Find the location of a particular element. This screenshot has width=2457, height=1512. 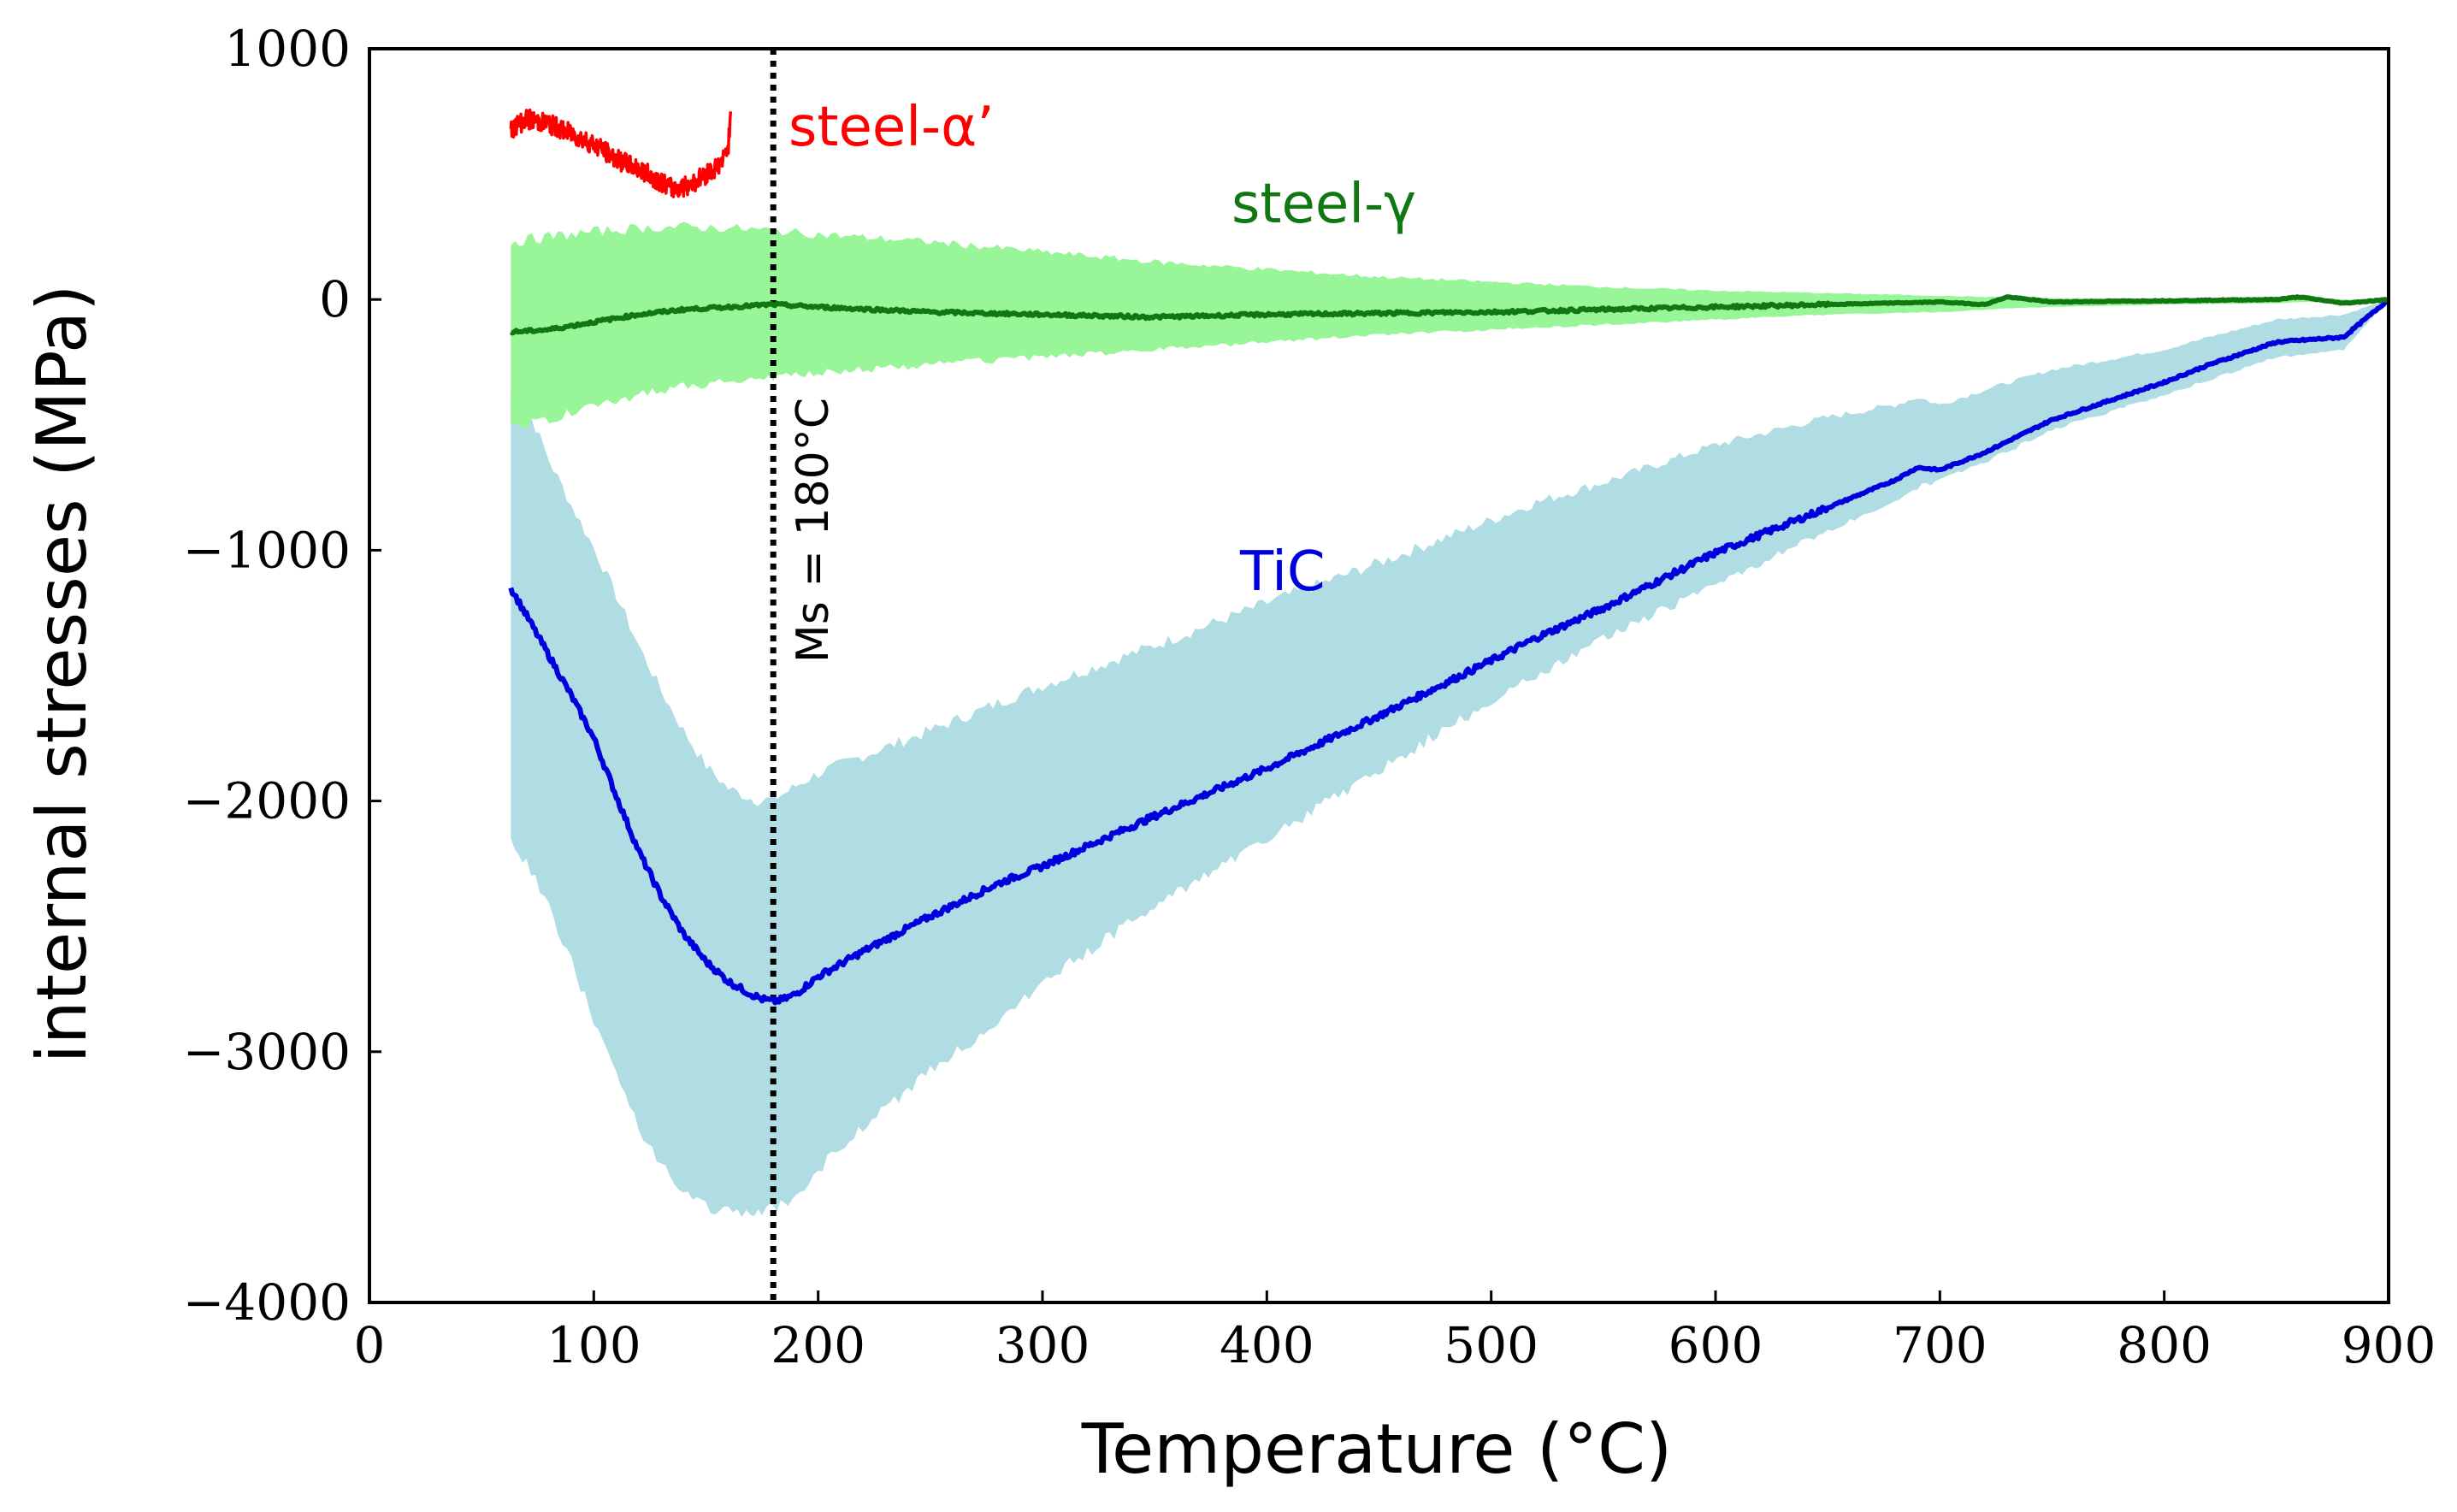

x-tick-label: 400 is located at coordinates (1267, 1345).